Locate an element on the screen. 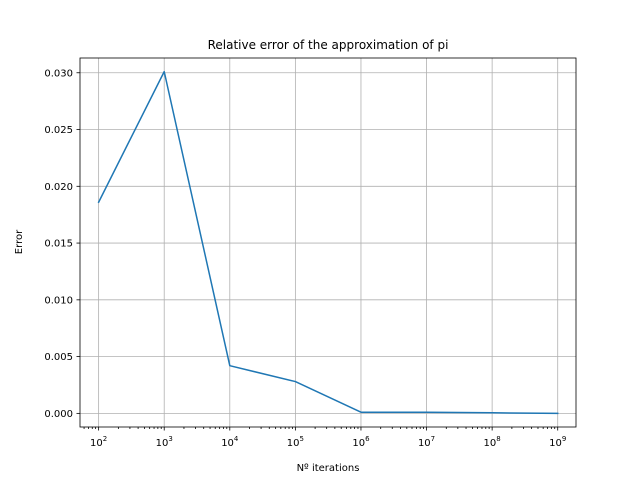  y-tick-label: 0.015 is located at coordinates (58, 244).